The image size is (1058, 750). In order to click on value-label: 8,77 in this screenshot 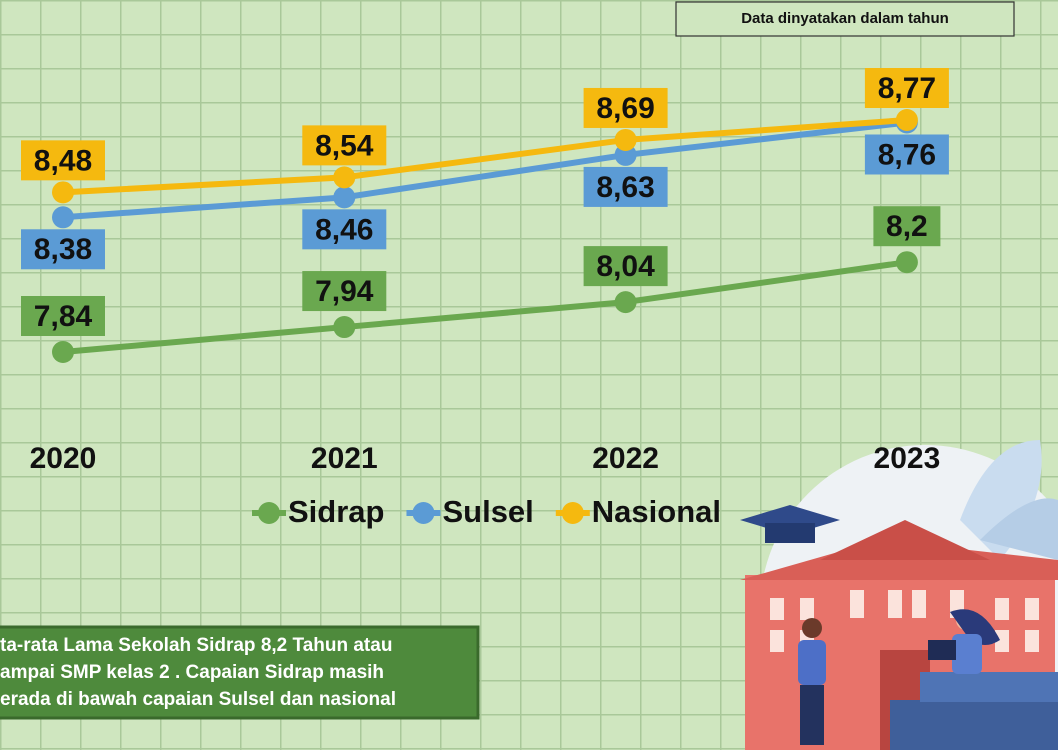, I will do `click(907, 88)`.